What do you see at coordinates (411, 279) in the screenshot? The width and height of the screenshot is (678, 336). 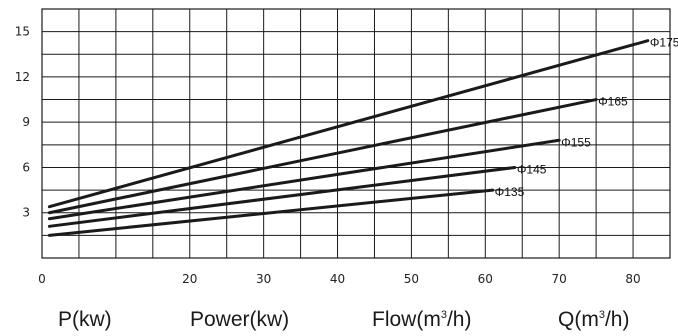 I see `x-tick-label: 50` at bounding box center [411, 279].